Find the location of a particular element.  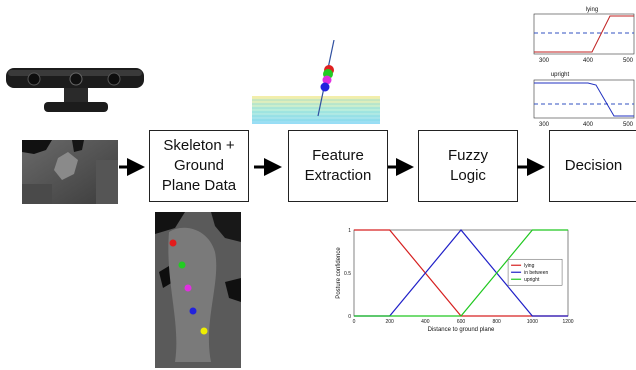

y-tick-label: 0 is located at coordinates (349, 317).